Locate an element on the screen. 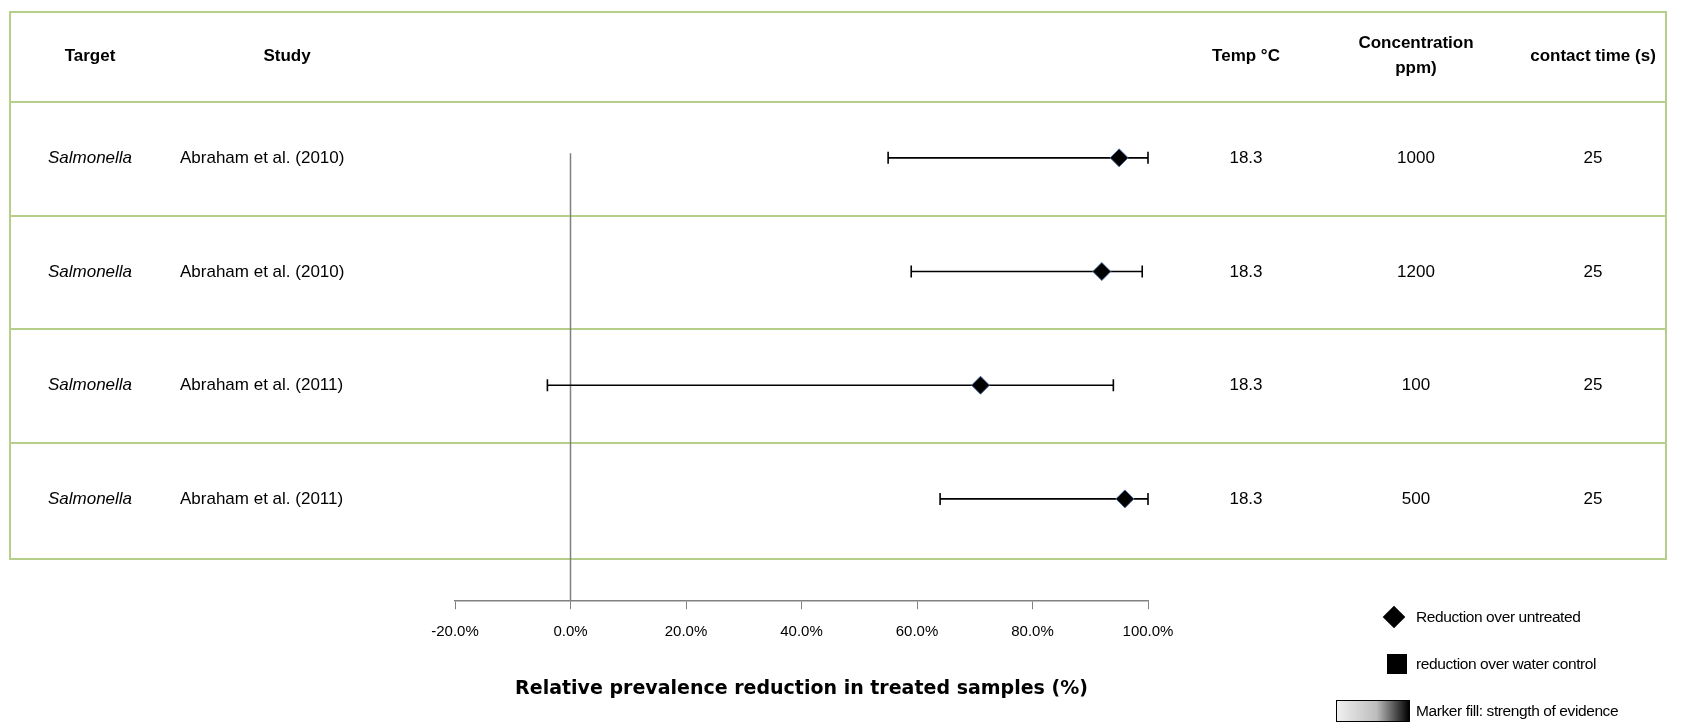  text: 100 is located at coordinates (1416, 384).